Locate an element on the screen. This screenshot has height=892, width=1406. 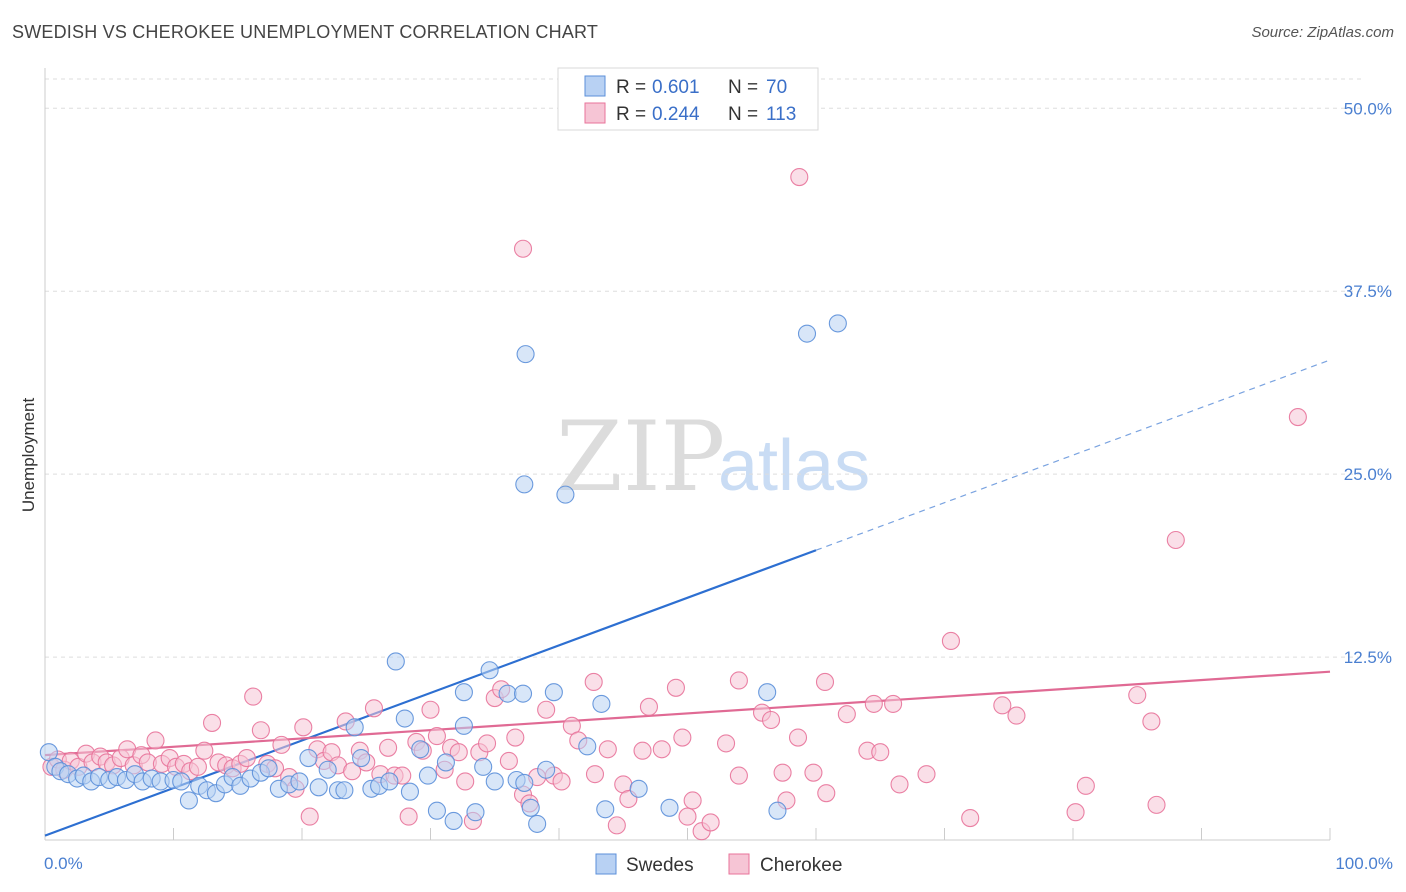
source-label: Source: ZipAtlas.com is located at coordinates (1322, 32).